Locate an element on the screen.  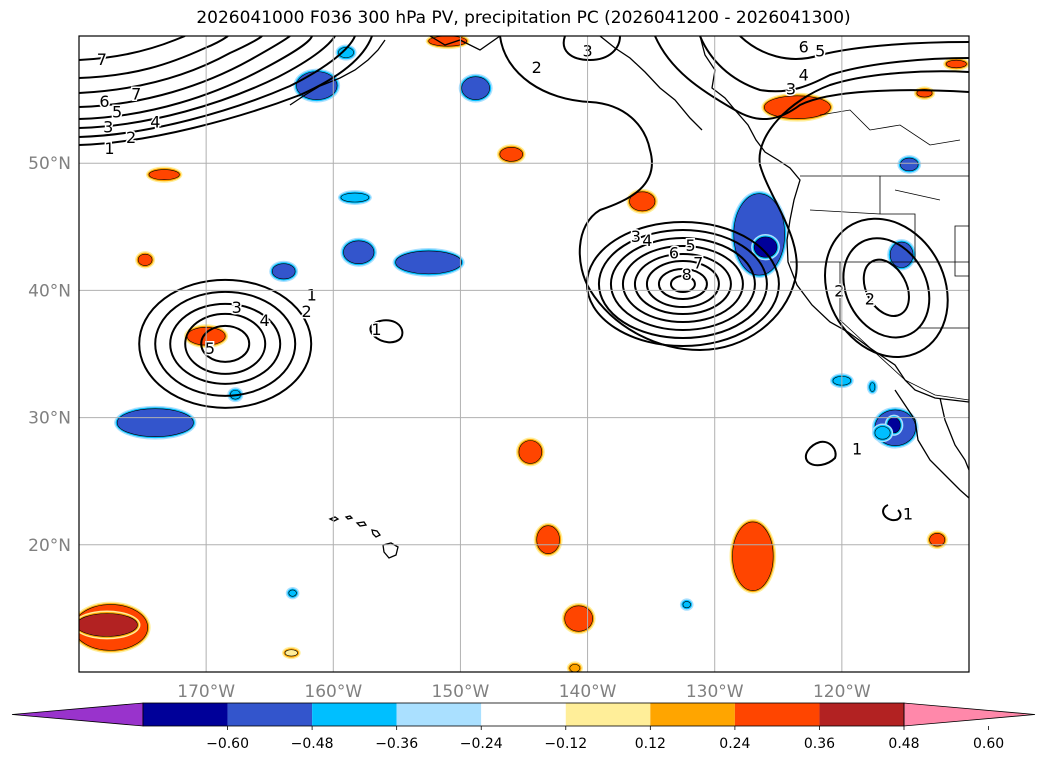
colorbar-extend-low is located at coordinates (77, 714).